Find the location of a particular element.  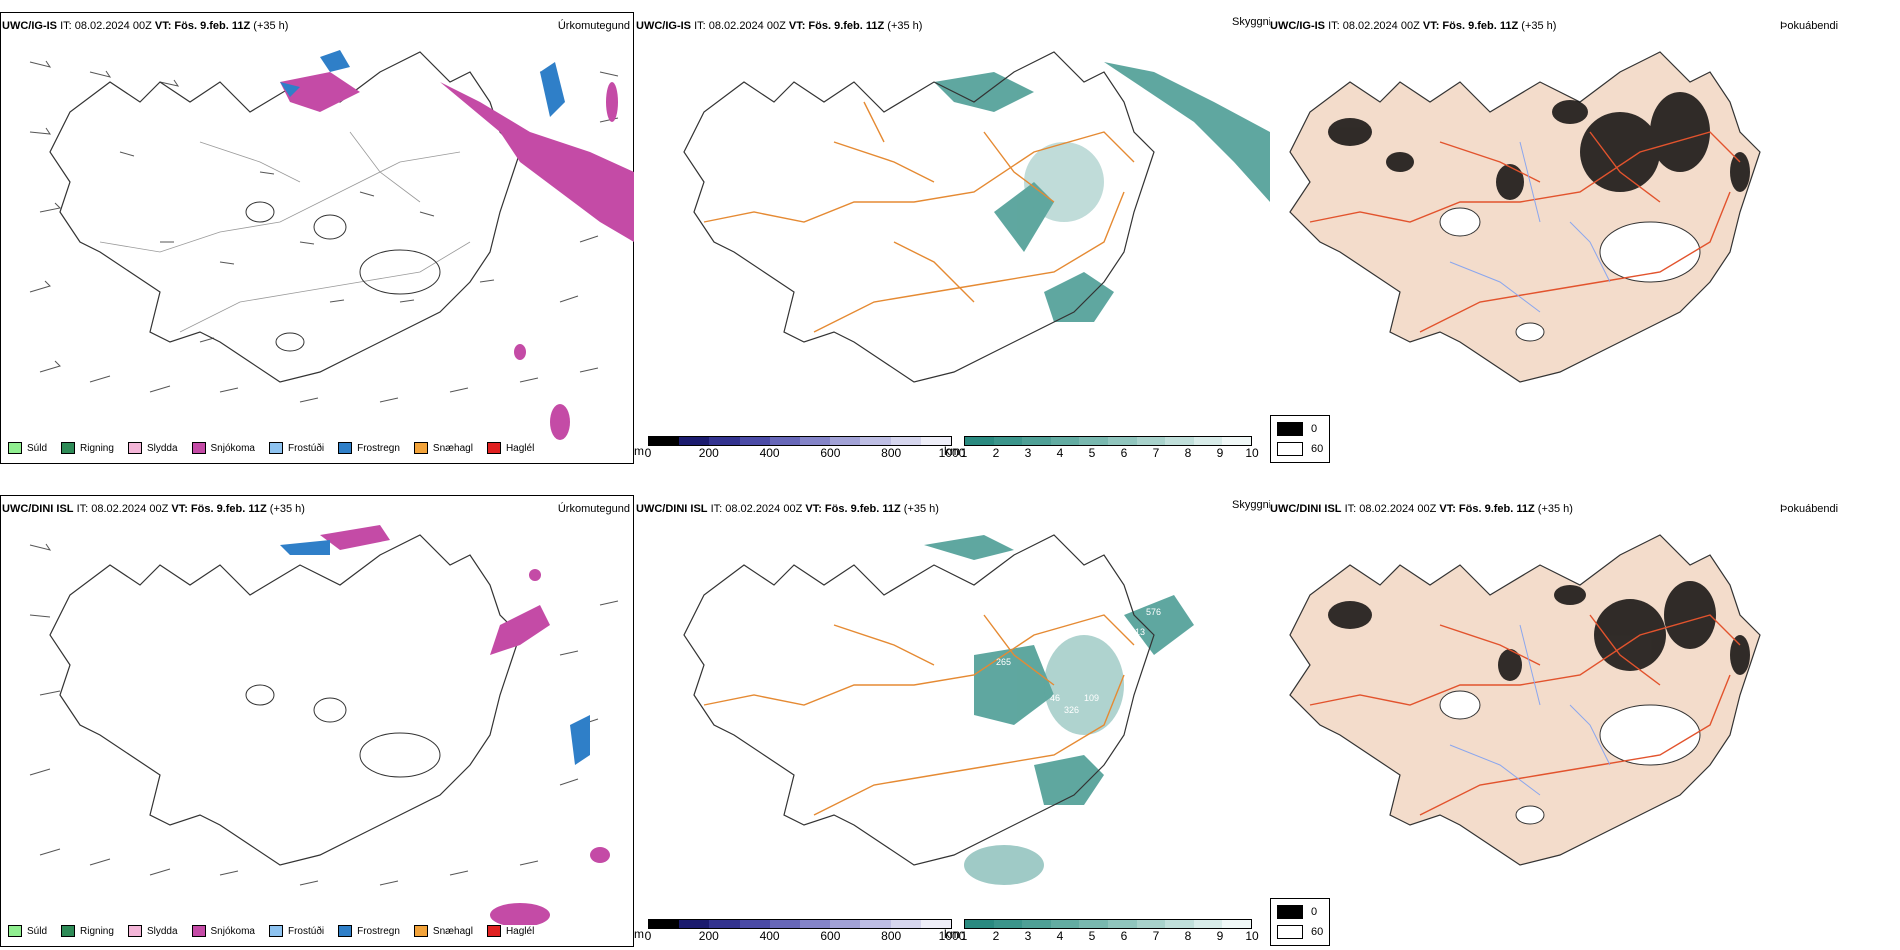

visibility-colorbar: 1 2 3 4 5 6 7 8 9 10 is located at coordinates (1110, 448).